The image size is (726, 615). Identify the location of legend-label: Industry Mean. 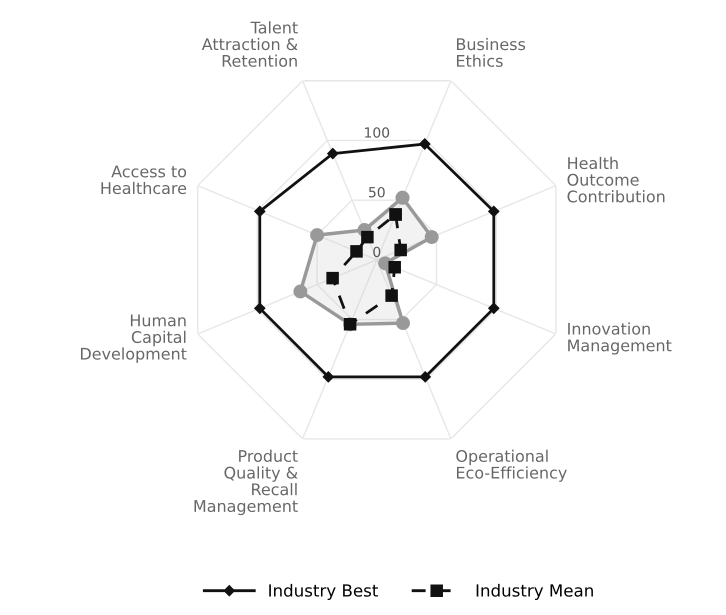
(534, 592).